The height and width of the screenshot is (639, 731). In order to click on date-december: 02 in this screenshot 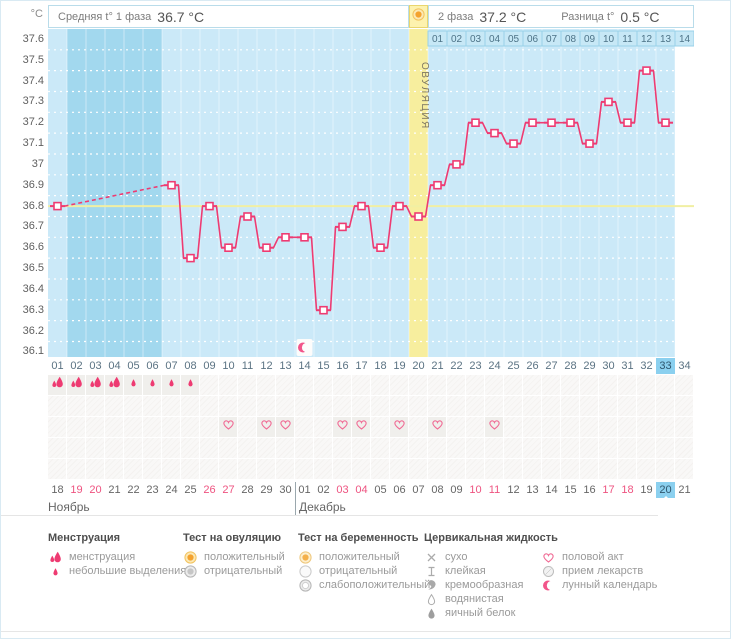, I will do `click(323, 490)`.